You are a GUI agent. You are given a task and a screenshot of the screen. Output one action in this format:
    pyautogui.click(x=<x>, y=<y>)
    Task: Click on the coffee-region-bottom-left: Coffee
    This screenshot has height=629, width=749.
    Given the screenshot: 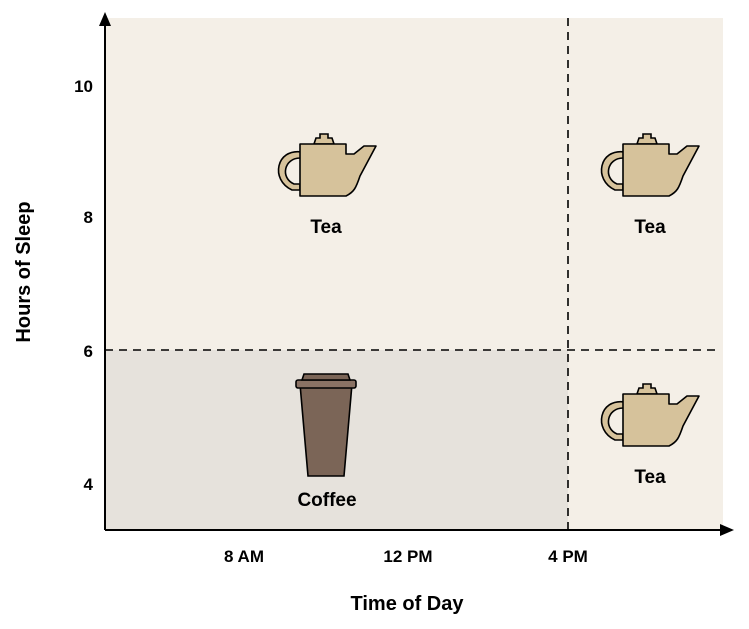 What is the action you would take?
    pyautogui.click(x=326, y=442)
    